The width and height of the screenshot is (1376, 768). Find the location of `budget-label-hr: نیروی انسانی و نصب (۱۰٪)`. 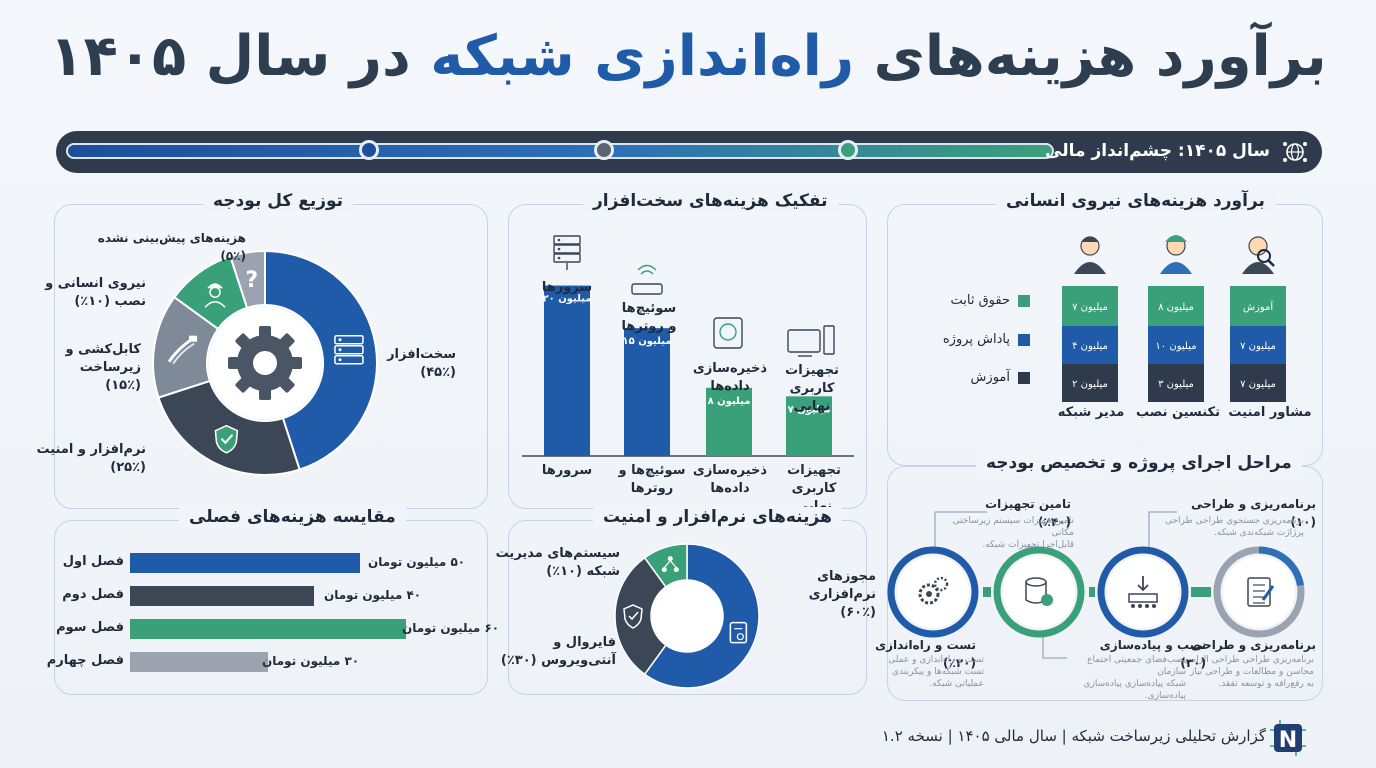

budget-label-hr: نیروی انسانی و نصب (۱۰٪) is located at coordinates (95, 292).